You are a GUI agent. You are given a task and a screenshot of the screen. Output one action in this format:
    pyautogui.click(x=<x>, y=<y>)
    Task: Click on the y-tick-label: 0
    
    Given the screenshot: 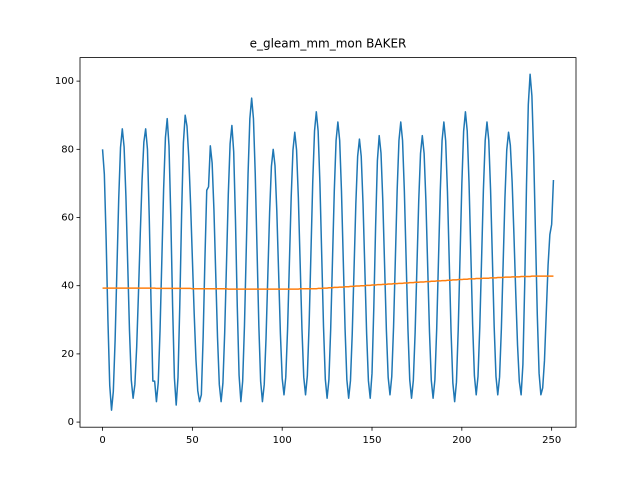 What is the action you would take?
    pyautogui.click(x=71, y=422)
    